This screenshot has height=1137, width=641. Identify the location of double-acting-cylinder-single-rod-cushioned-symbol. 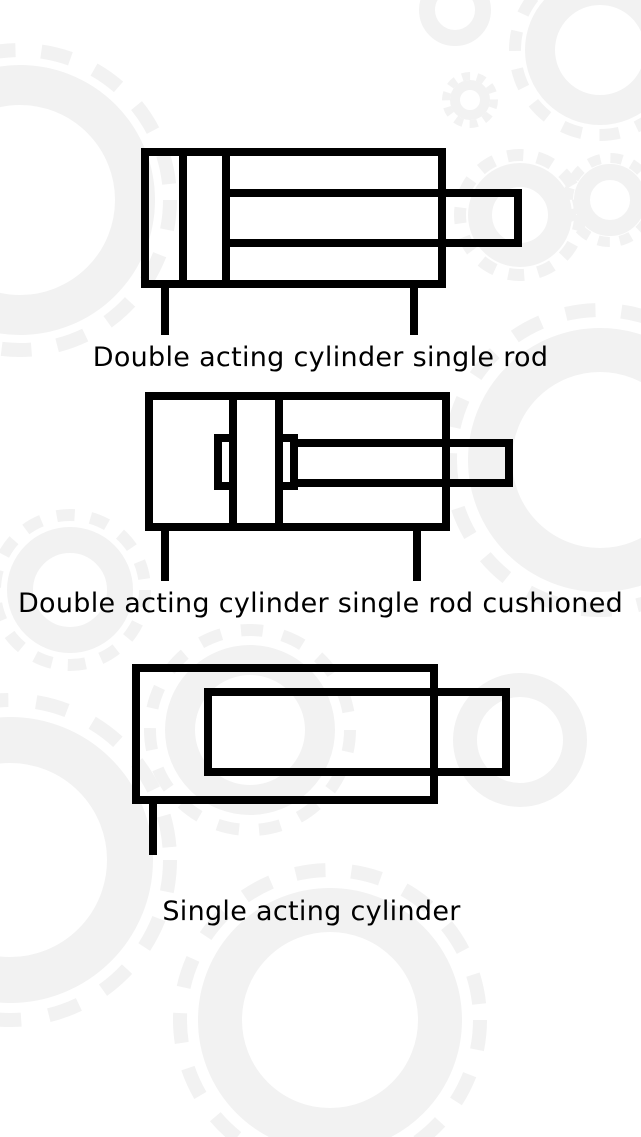
(329, 486).